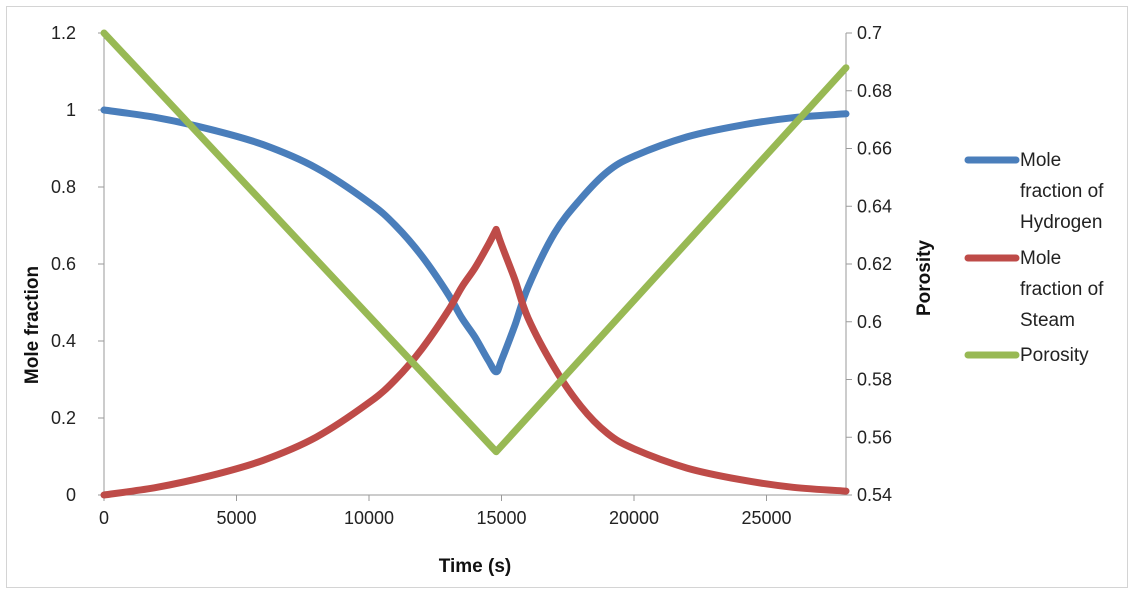 Image resolution: width=1134 pixels, height=594 pixels. I want to click on y2-ticks: 0.54 0.56 0.58 0.6 0.62 0.64 0.66 0.68 0.7, so click(869, 264).